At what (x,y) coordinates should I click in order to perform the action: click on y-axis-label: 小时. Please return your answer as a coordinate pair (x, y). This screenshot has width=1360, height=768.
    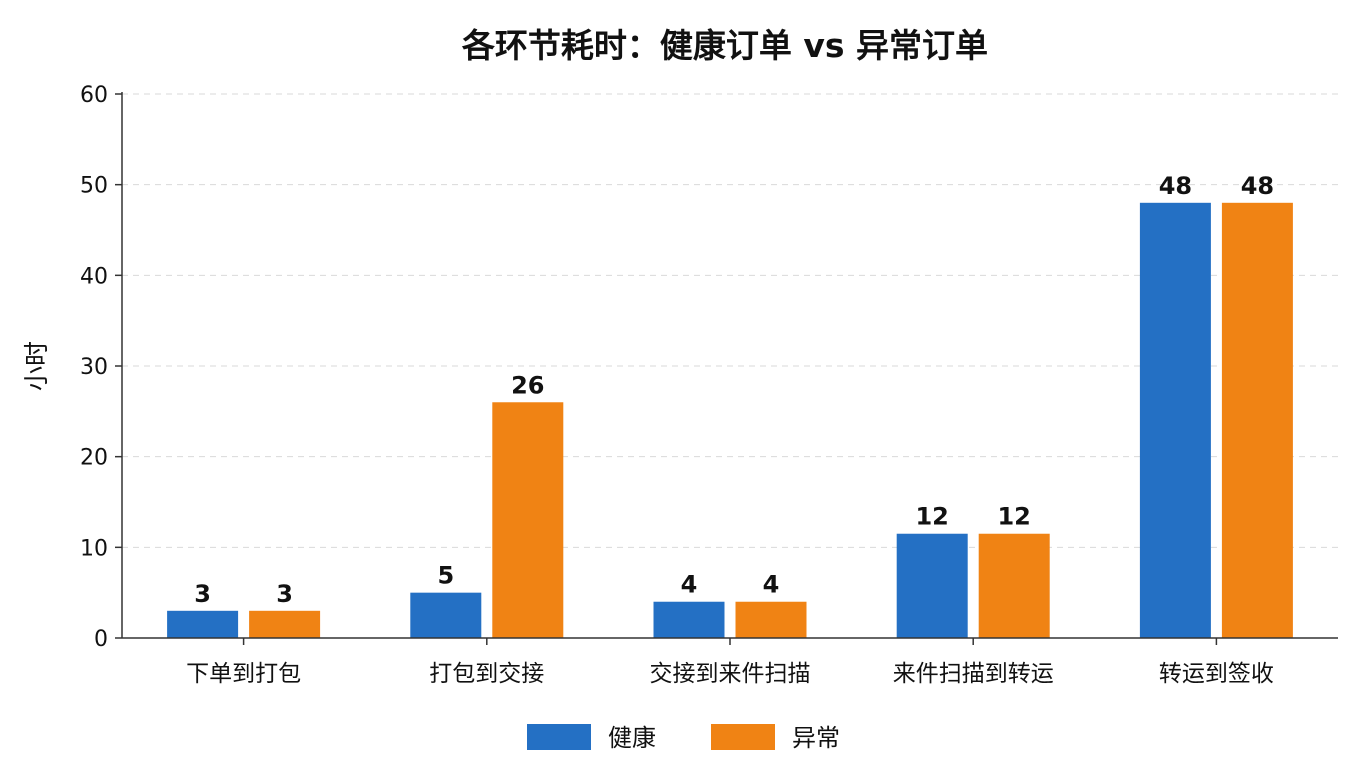
    Looking at the image, I should click on (36, 366).